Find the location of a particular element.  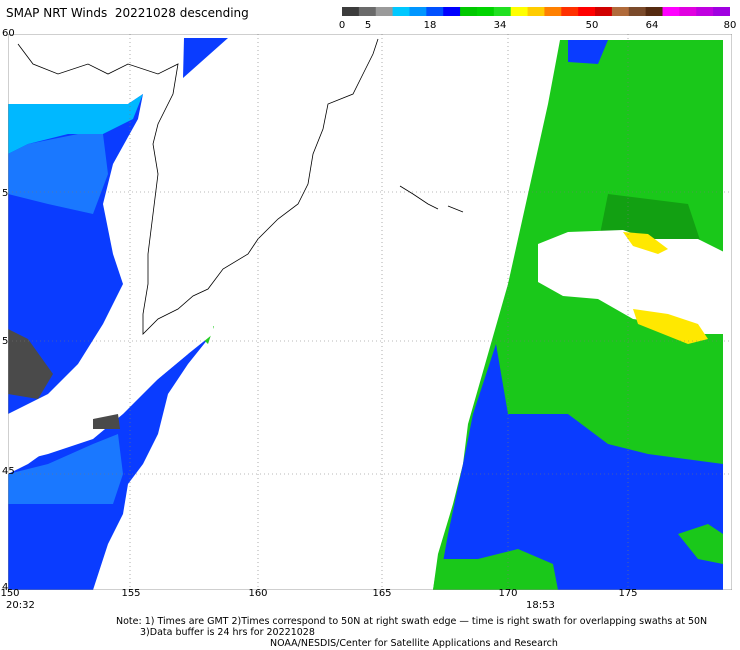

lat-label-40: 4 is located at coordinates (5, 587).